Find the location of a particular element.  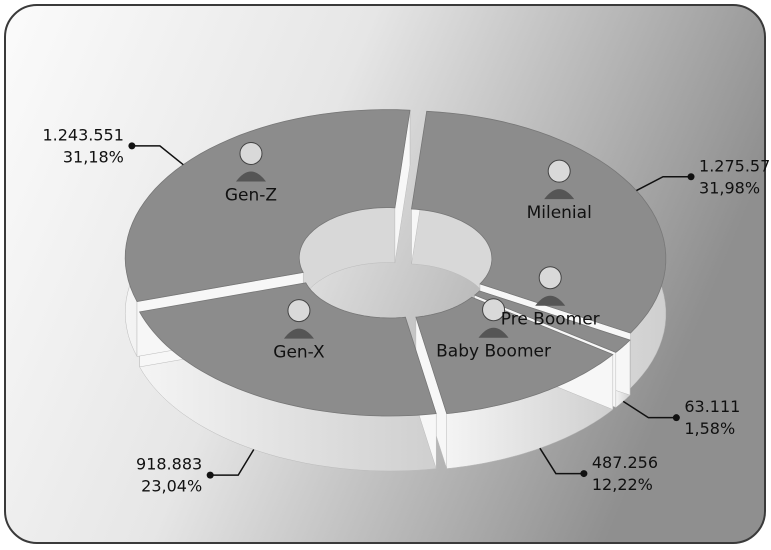

percentage-label: 1,58% is located at coordinates (709, 428).